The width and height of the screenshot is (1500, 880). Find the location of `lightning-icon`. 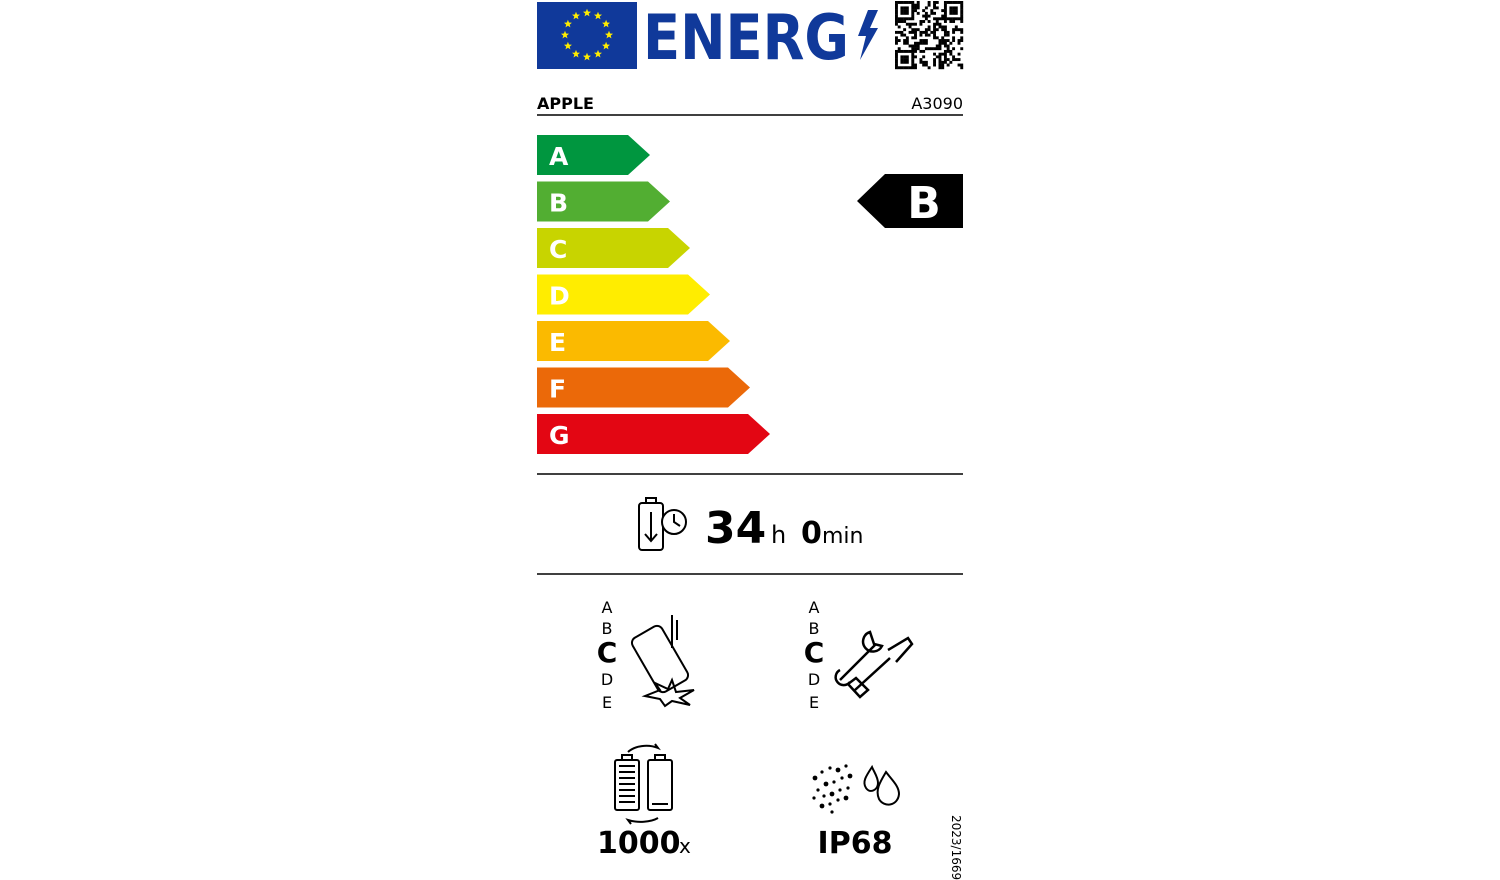

lightning-icon is located at coordinates (868, 35).